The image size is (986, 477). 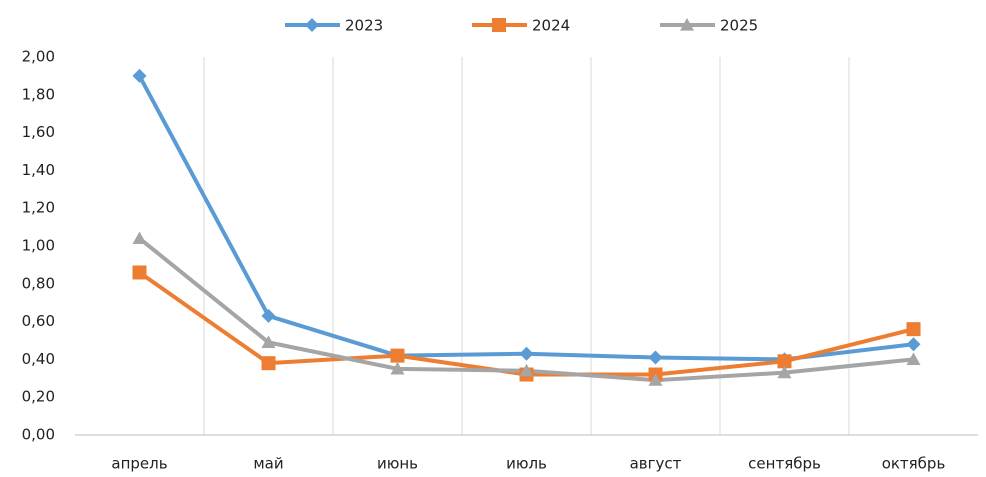 I want to click on x-tick-label: июль, so click(x=526, y=464).